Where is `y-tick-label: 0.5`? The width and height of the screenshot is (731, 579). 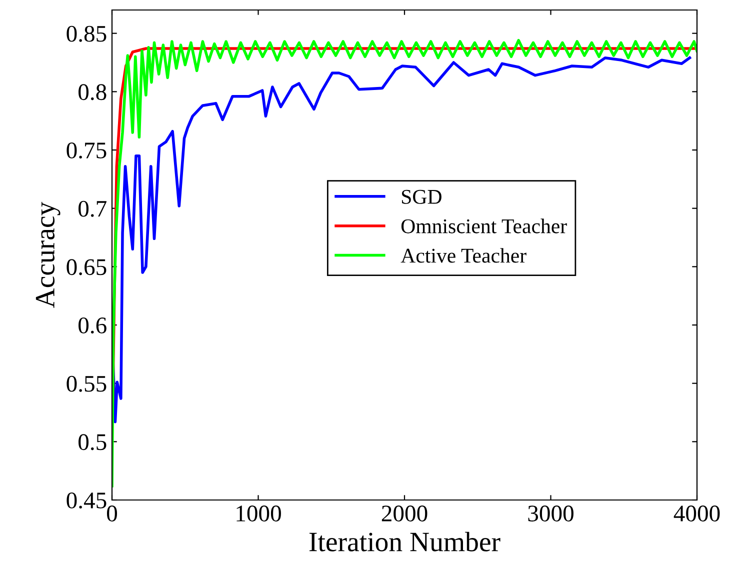
y-tick-label: 0.5 is located at coordinates (92, 442).